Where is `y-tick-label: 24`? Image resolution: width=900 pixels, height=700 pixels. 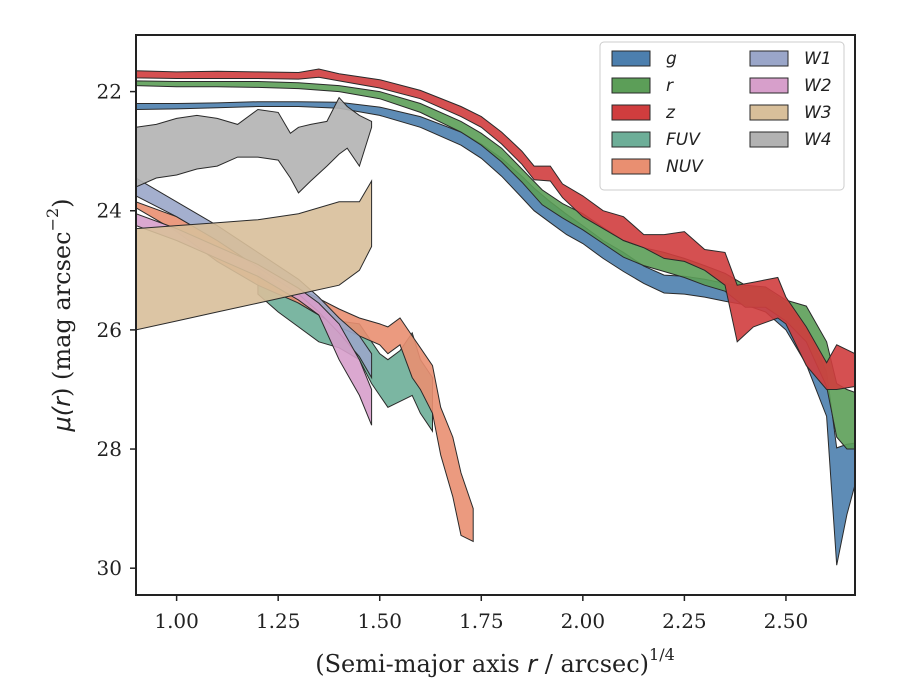 y-tick-label: 24 is located at coordinates (109, 211).